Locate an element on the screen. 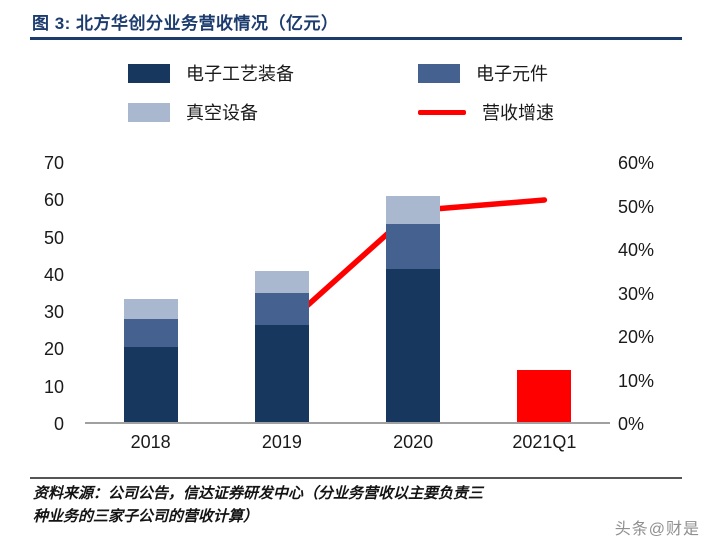 The height and width of the screenshot is (544, 710). legend-item: 真空设备 is located at coordinates (273, 112).